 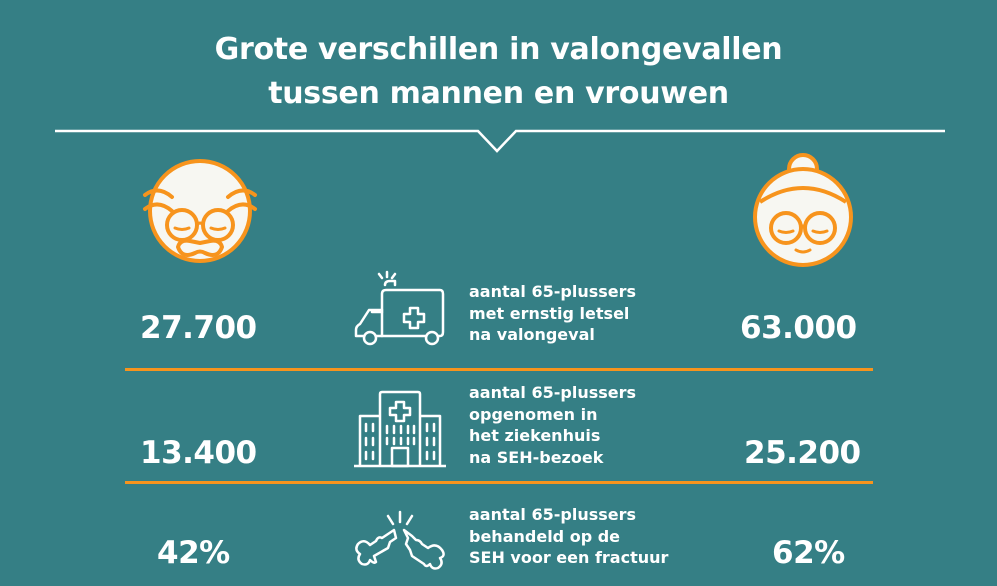 I want to click on hospital-icon, so click(x=400, y=429).